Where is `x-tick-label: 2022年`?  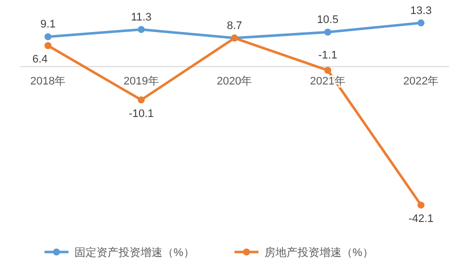 x-tick-label: 2022年 is located at coordinates (421, 82).